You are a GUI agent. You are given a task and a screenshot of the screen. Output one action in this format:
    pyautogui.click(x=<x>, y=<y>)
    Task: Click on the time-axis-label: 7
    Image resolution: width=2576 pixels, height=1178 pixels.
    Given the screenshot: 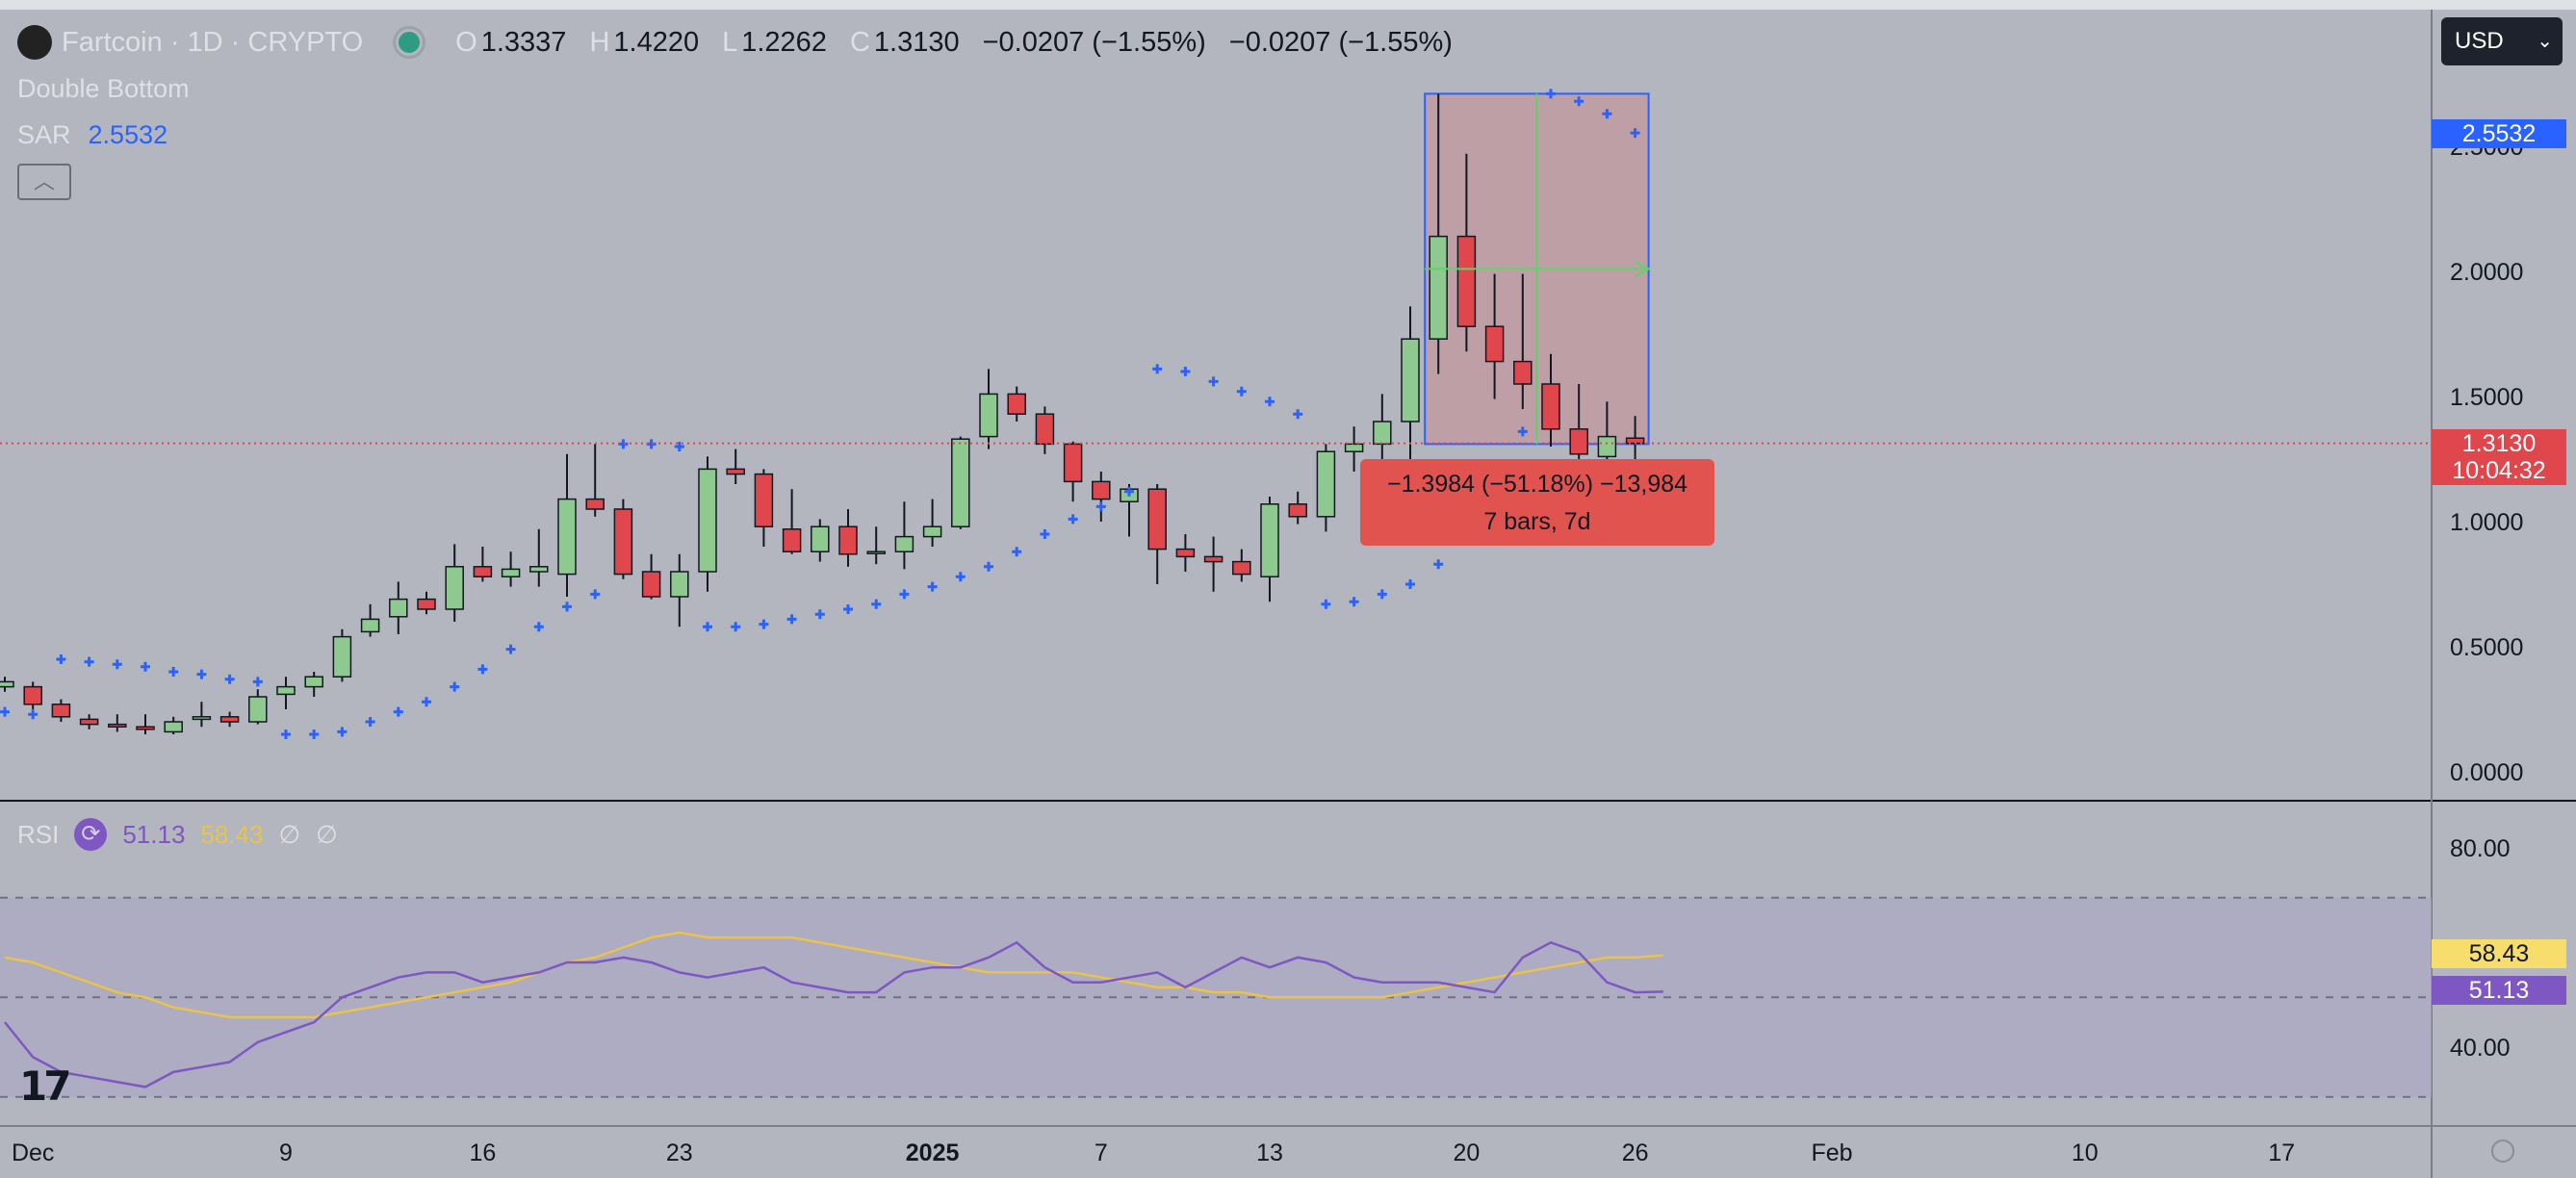 What is the action you would take?
    pyautogui.click(x=1101, y=1153)
    